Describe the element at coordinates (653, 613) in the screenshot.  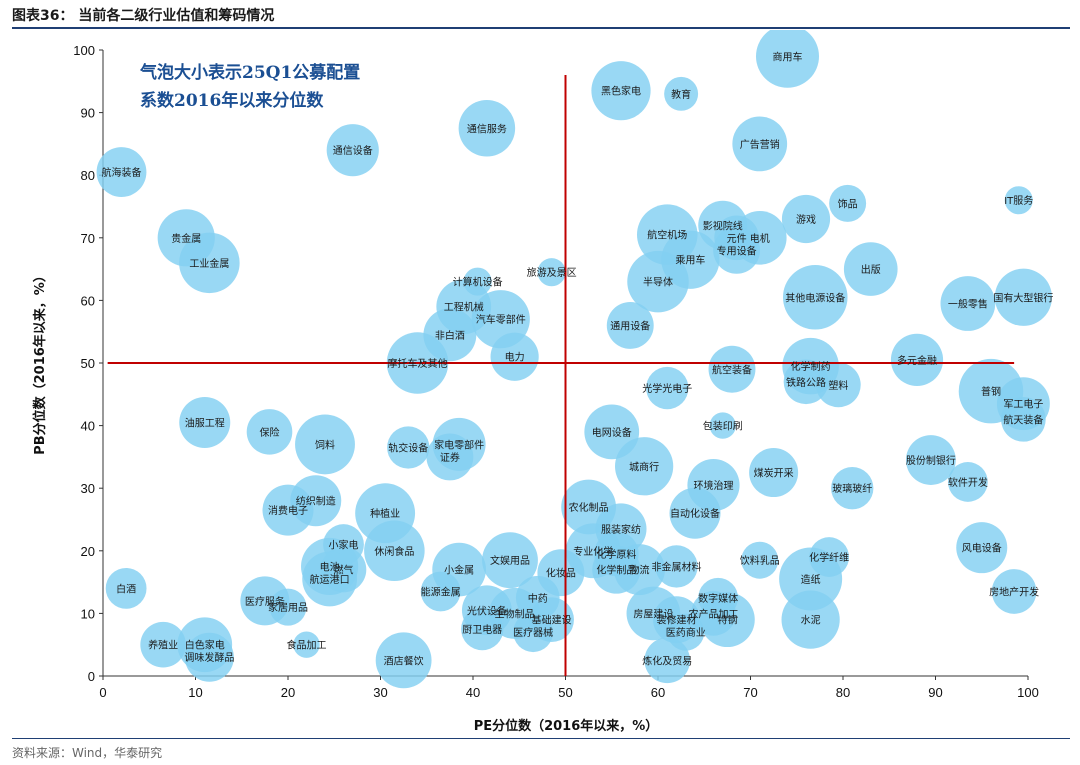
I see `bubble-label: 房屋建设` at that location.